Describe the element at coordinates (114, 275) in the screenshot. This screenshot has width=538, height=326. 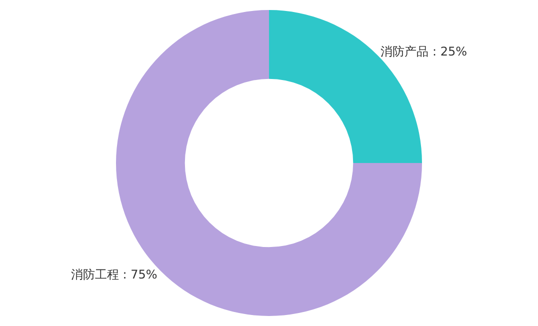
I see `slice-label: 消防工程 : 75%` at that location.